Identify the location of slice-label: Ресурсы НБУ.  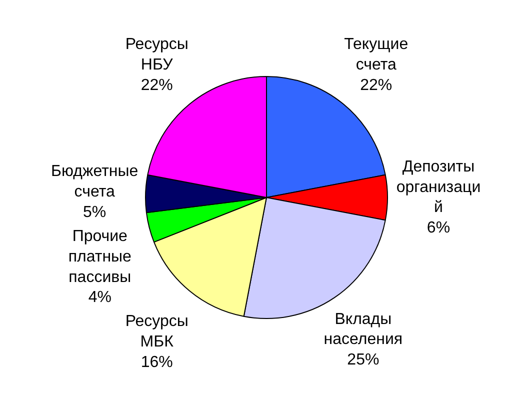
(156, 55).